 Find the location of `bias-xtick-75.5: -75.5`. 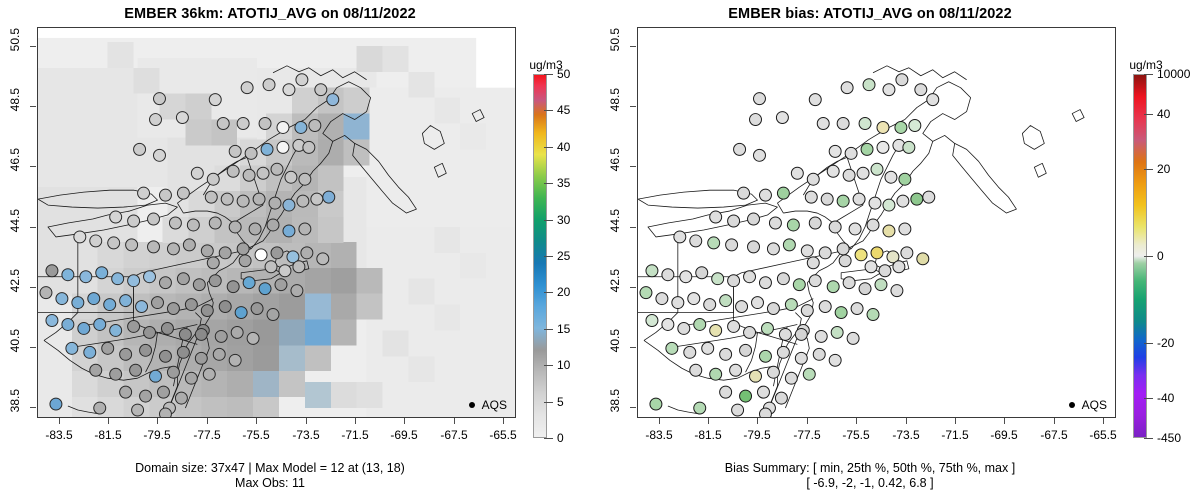

bias-xtick-75.5: -75.5 is located at coordinates (856, 435).